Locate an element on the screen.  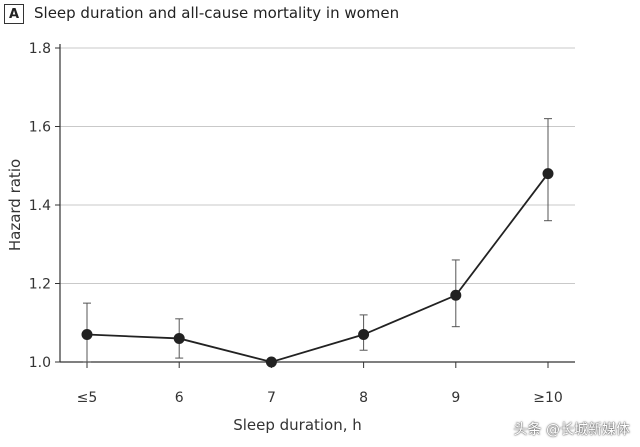
y-tick-label: 1.4 is located at coordinates (40, 206).